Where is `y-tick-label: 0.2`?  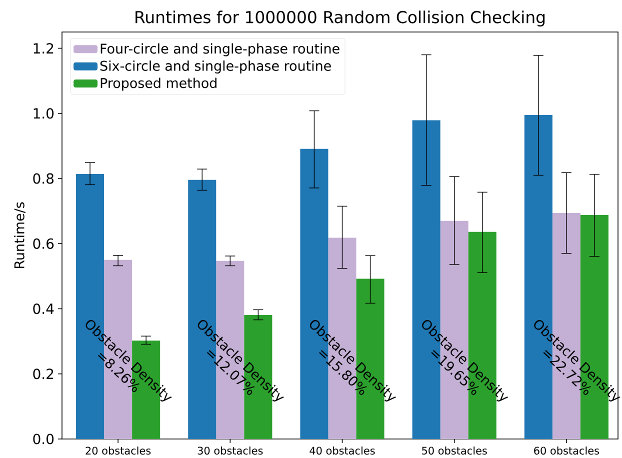
y-tick-label: 0.2 is located at coordinates (43, 374).